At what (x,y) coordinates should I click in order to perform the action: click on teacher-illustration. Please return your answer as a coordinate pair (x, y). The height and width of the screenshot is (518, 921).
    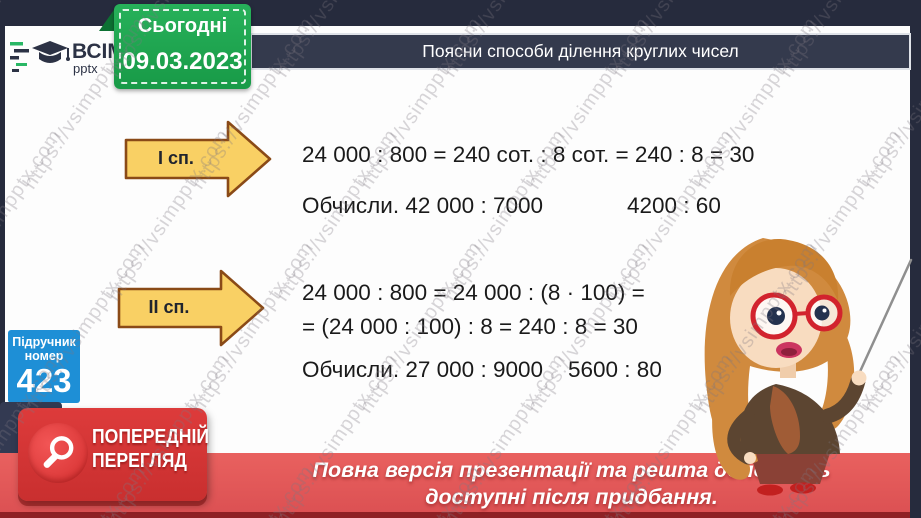
    Looking at the image, I should click on (808, 367).